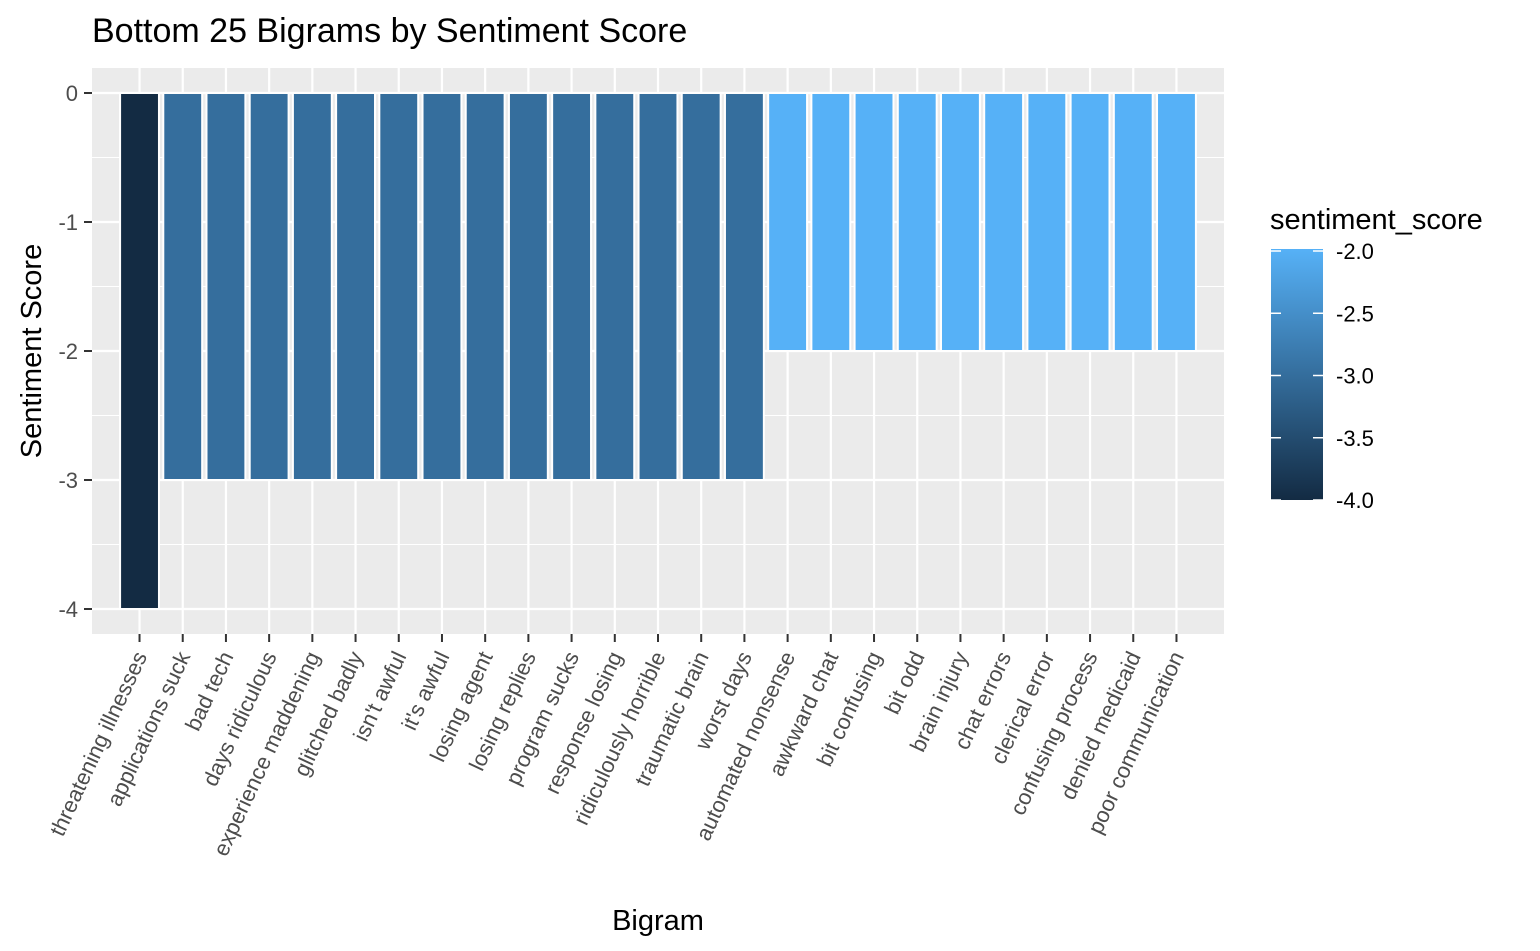 The image size is (1540, 951). Describe the element at coordinates (68, 609) in the screenshot. I see `y-tick-label: -4` at that location.